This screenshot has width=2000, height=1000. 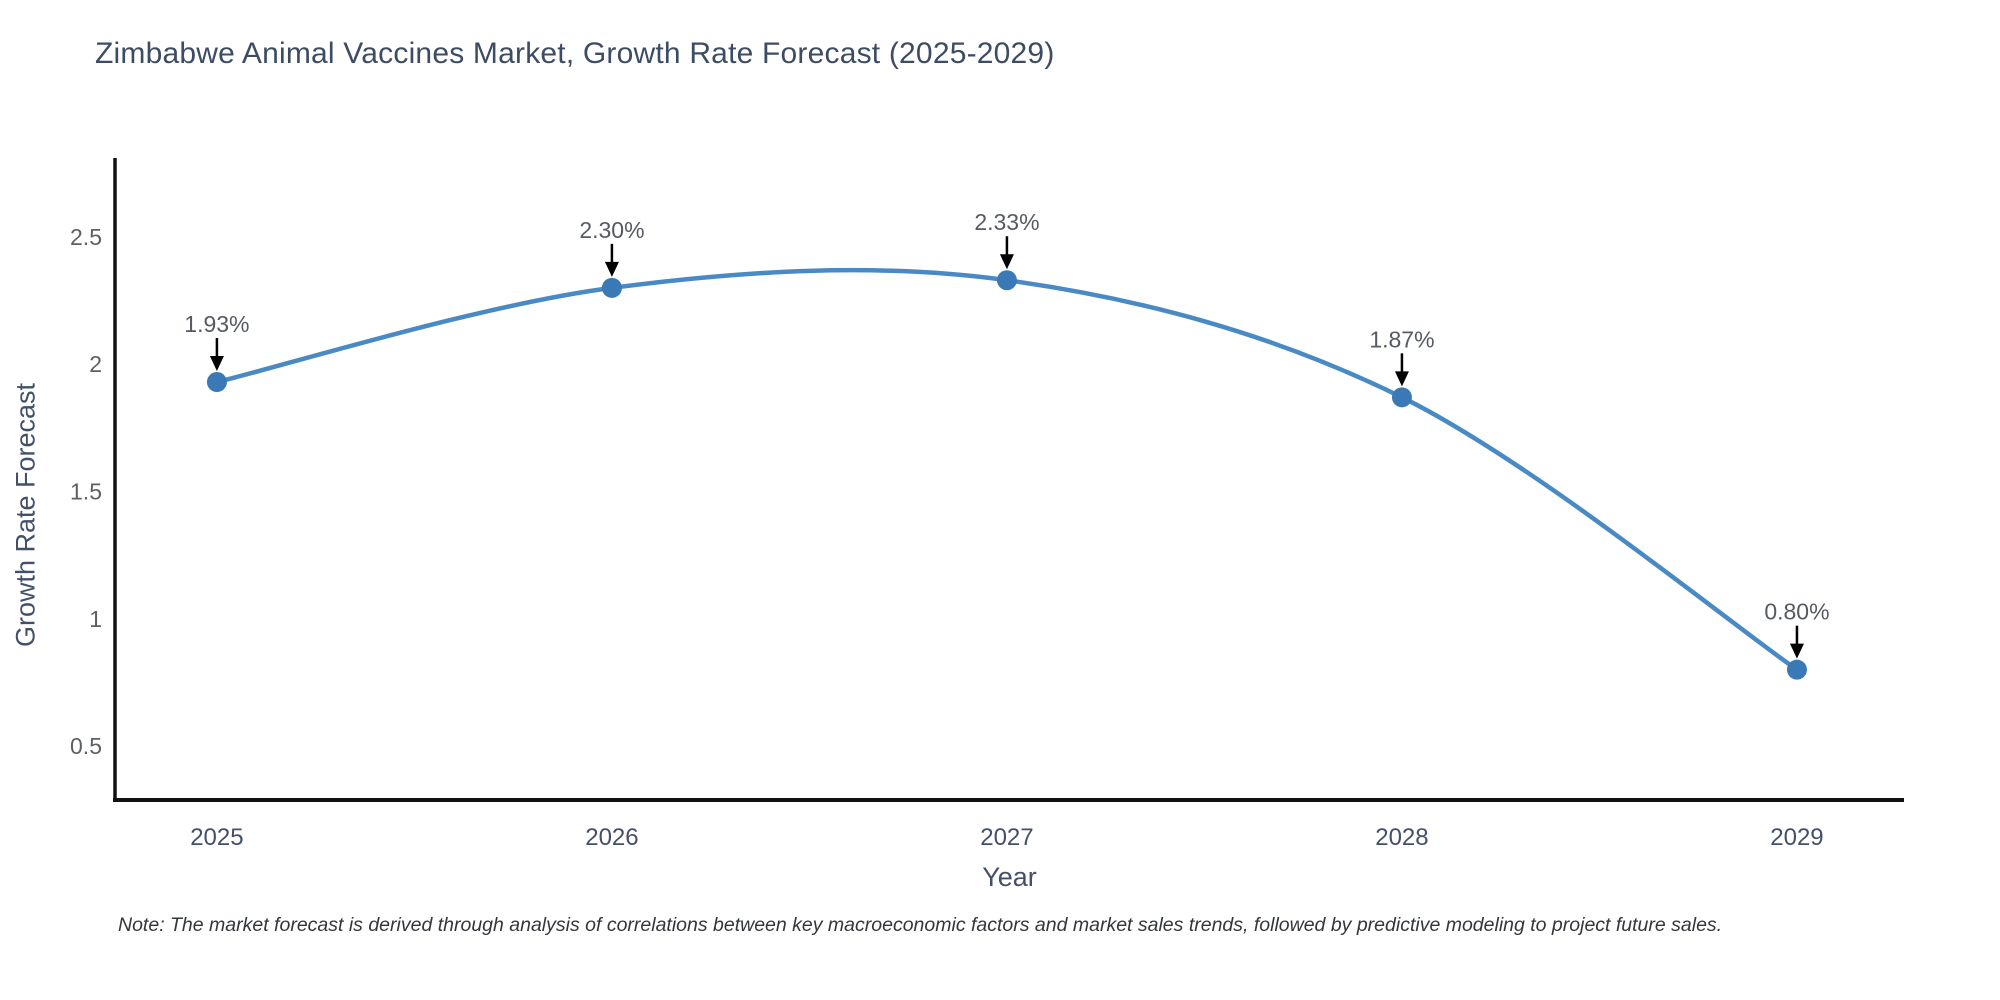 What do you see at coordinates (86, 746) in the screenshot?
I see `y-tick-label: 0.5` at bounding box center [86, 746].